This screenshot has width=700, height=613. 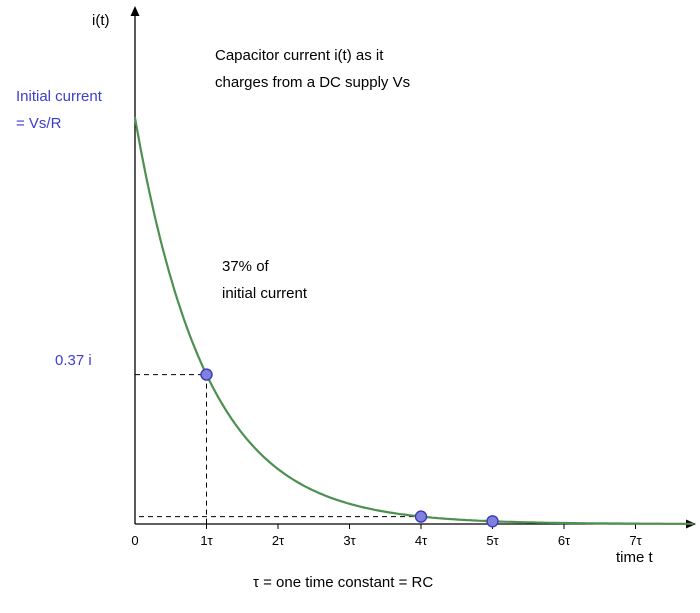 What do you see at coordinates (59, 96) in the screenshot?
I see `initial-current-label-line1: Initial current` at bounding box center [59, 96].